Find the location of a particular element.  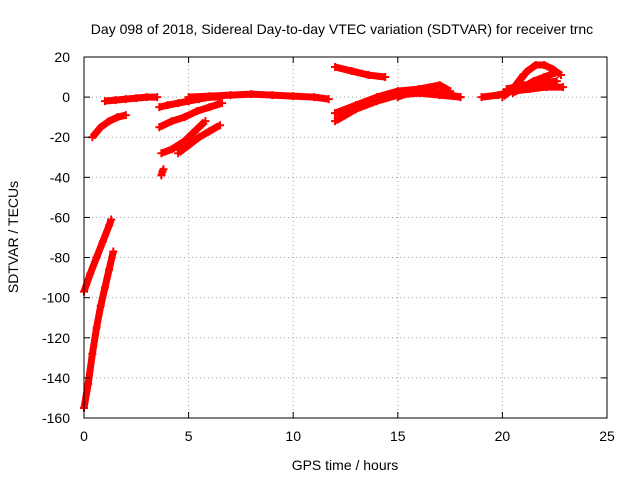

y-tick-label: -100 is located at coordinates (56, 298).